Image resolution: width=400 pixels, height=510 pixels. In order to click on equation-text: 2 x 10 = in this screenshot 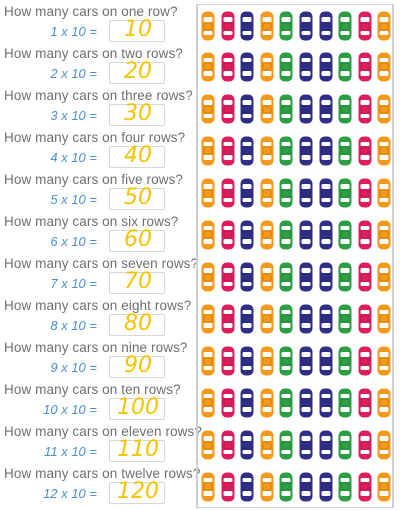, I will do `click(73, 73)`.